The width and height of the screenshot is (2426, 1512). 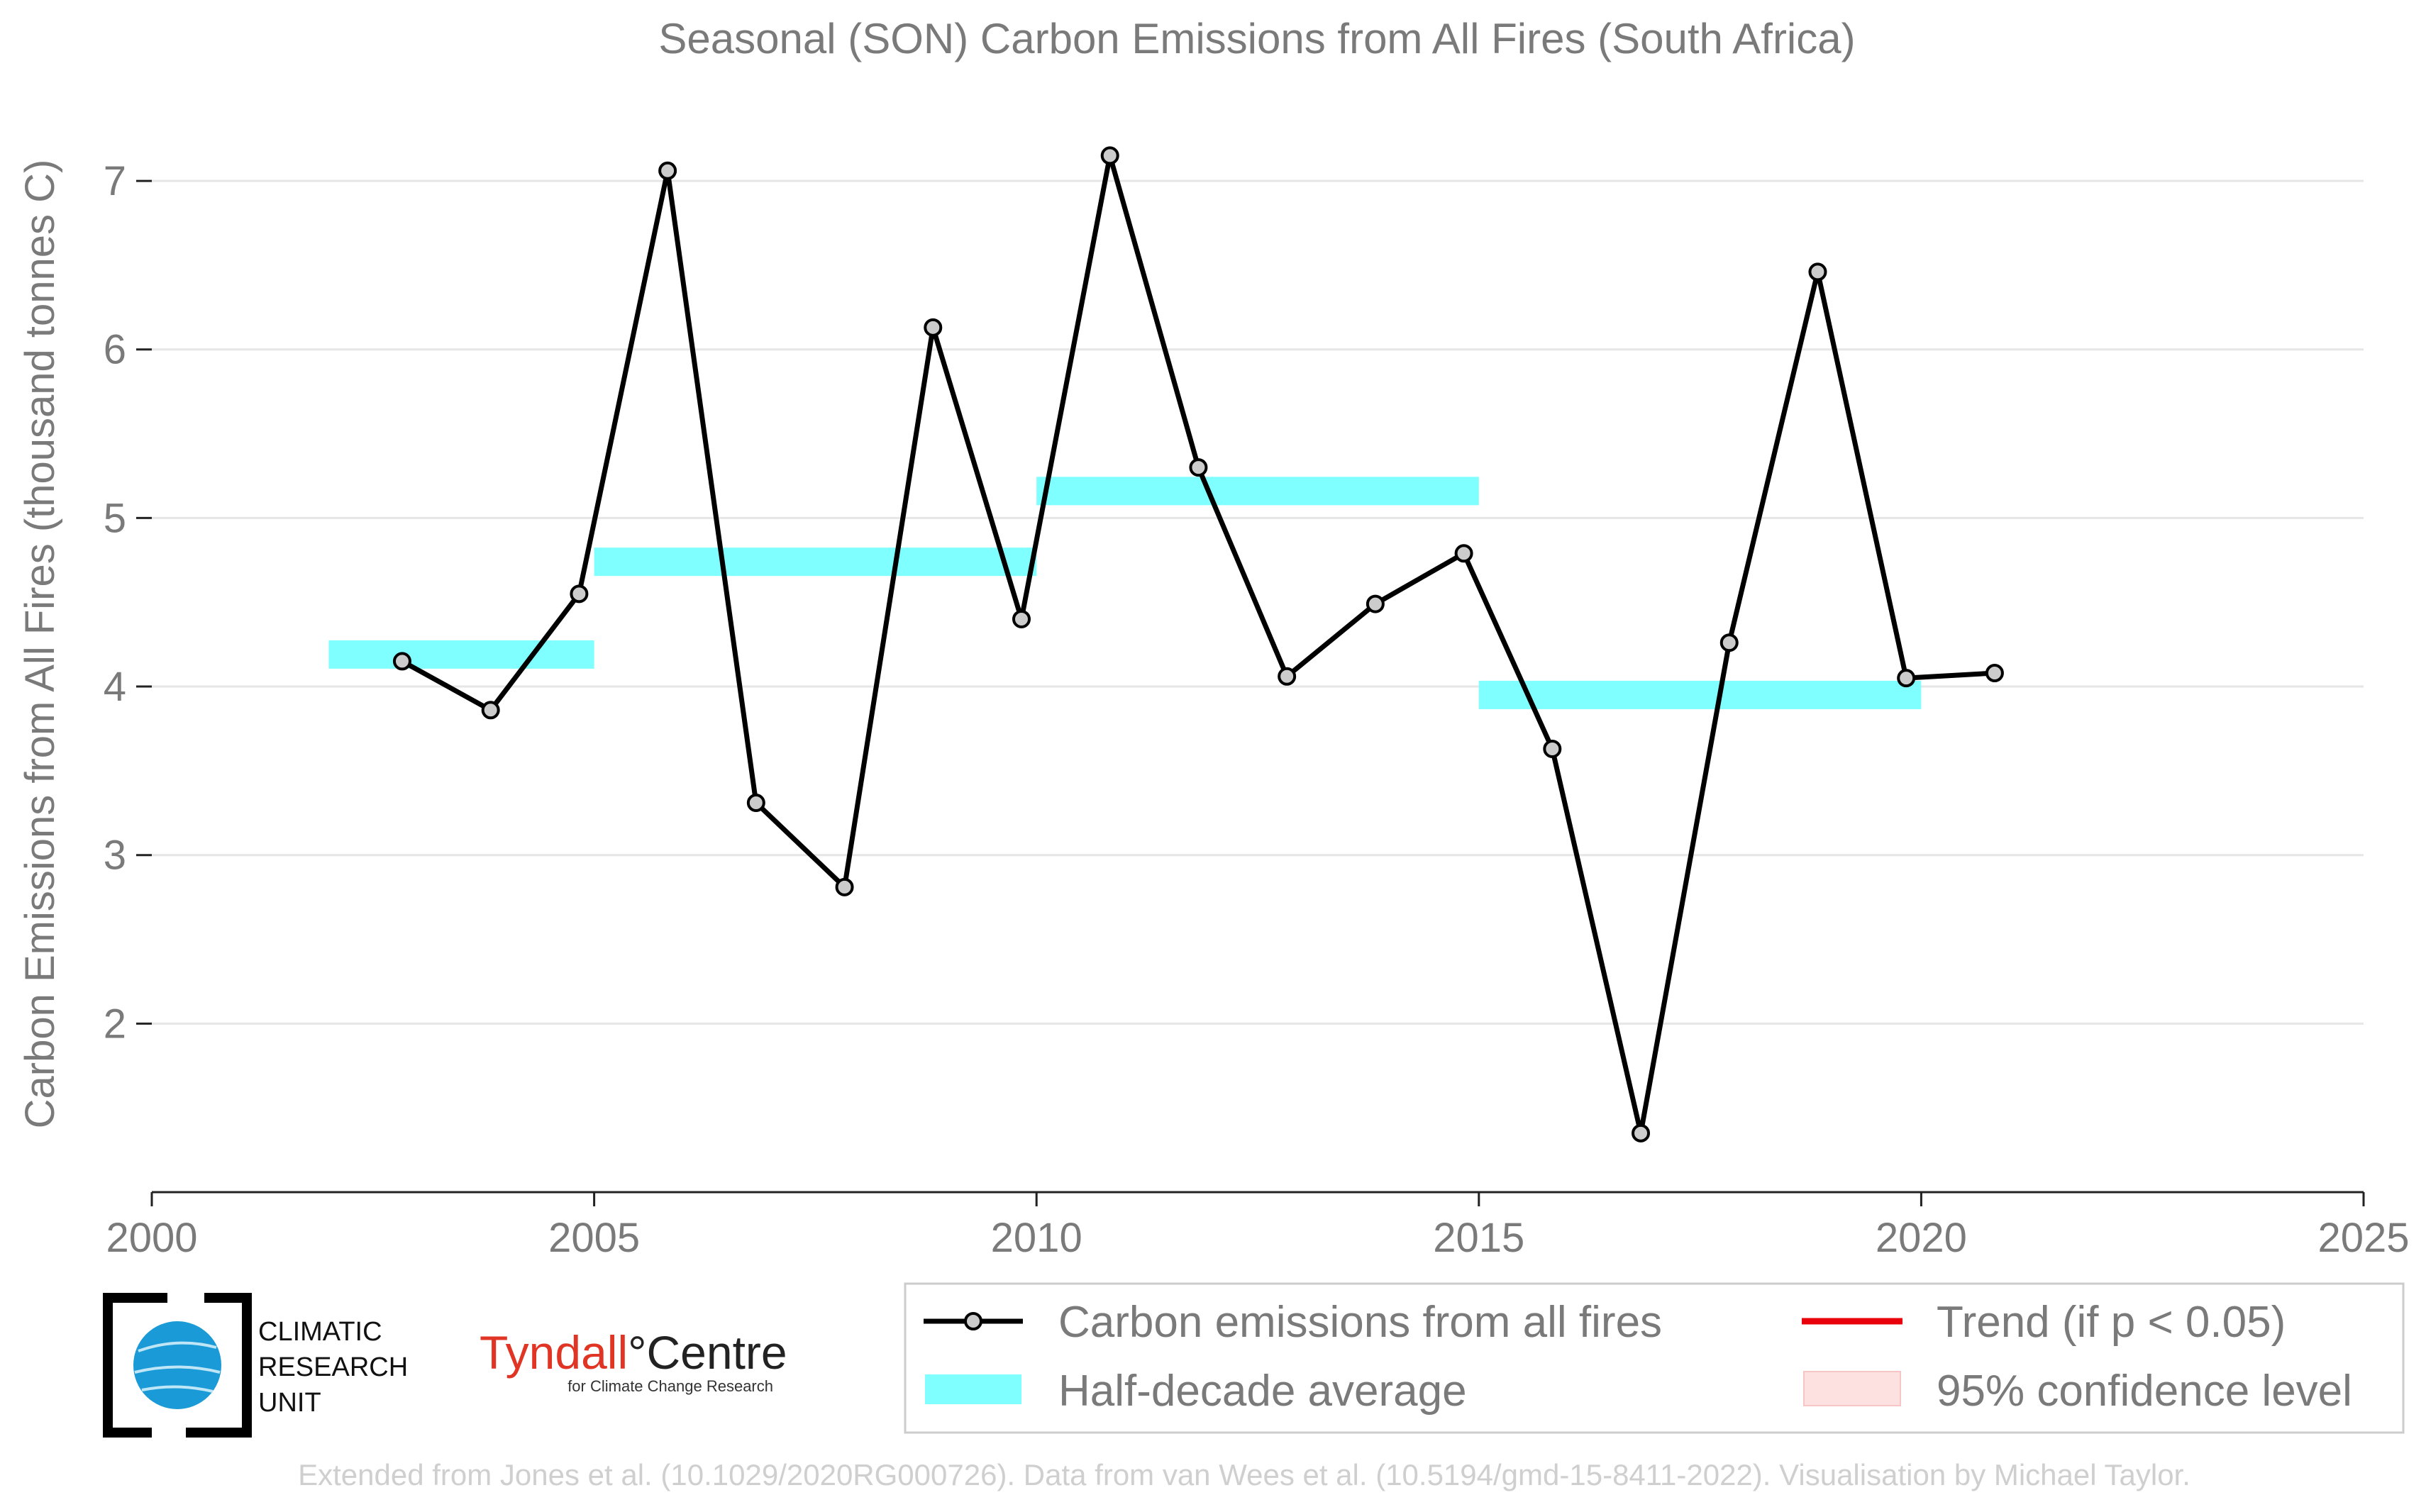 I want to click on cru-logo: CLIMATIC RESEARCH UNIT, so click(x=255, y=1365).